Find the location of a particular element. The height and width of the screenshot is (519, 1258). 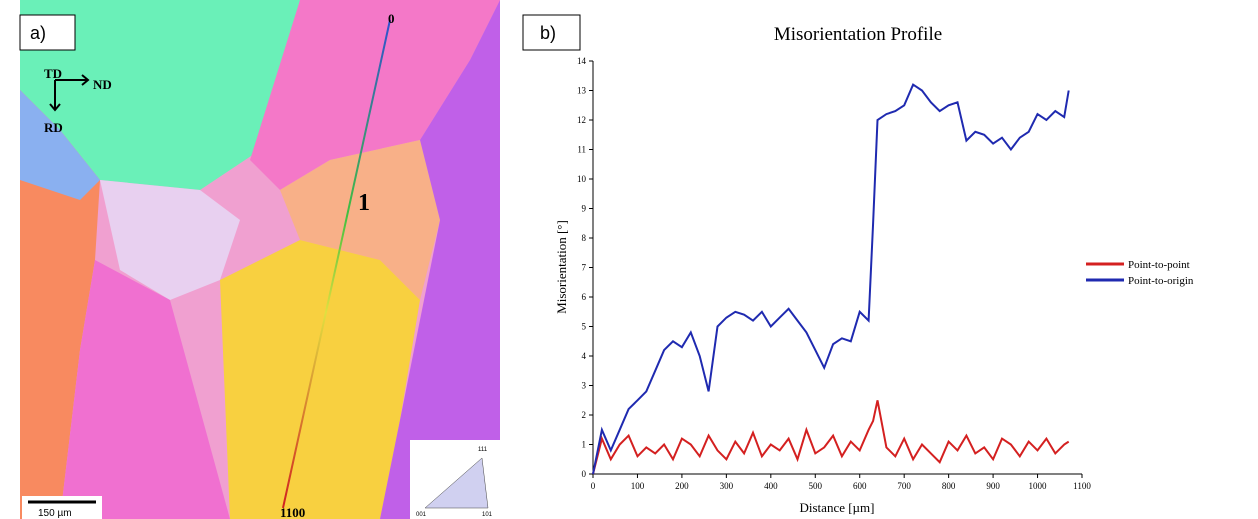

panel-label: b) is located at coordinates (548, 33).